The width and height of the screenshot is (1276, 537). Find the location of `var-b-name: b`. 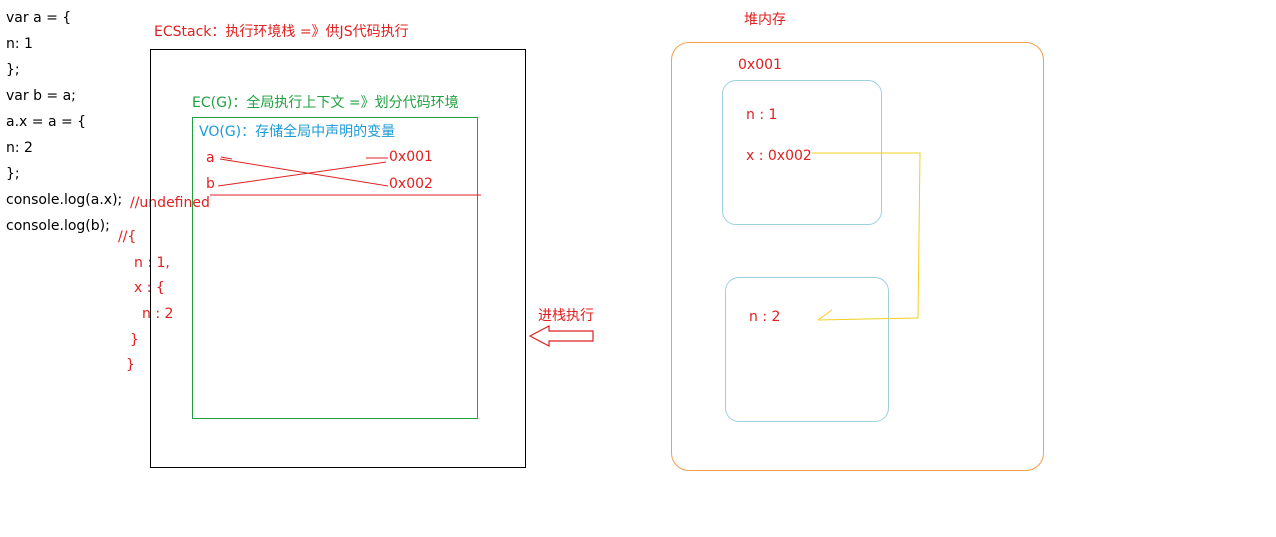

var-b-name: b is located at coordinates (210, 184).